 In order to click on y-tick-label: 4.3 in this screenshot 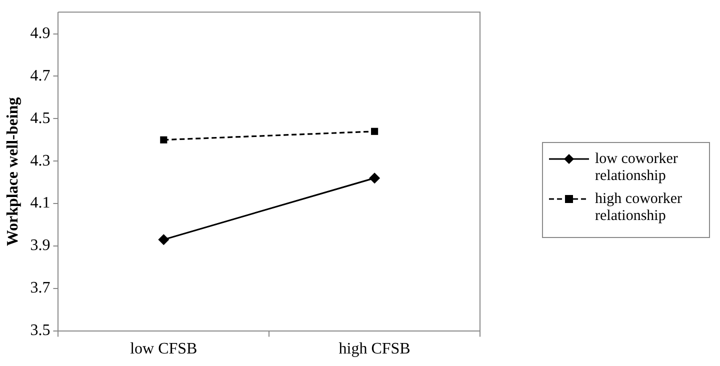, I will do `click(40, 161)`.